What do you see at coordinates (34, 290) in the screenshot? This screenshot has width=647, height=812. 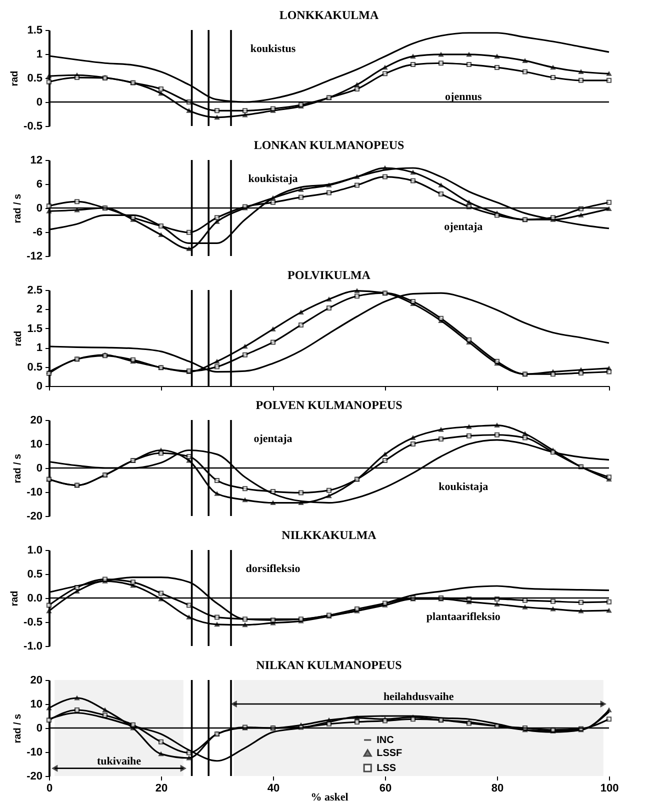 I see `y-tick-label: 2.5` at bounding box center [34, 290].